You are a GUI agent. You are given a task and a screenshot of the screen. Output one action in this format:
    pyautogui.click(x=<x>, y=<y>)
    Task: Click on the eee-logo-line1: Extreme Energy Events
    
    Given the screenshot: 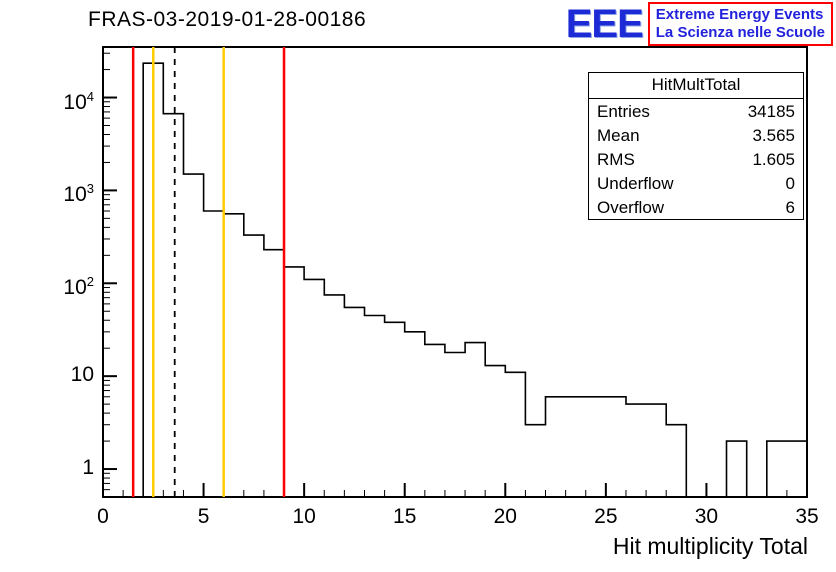 What is the action you would take?
    pyautogui.click(x=739, y=14)
    